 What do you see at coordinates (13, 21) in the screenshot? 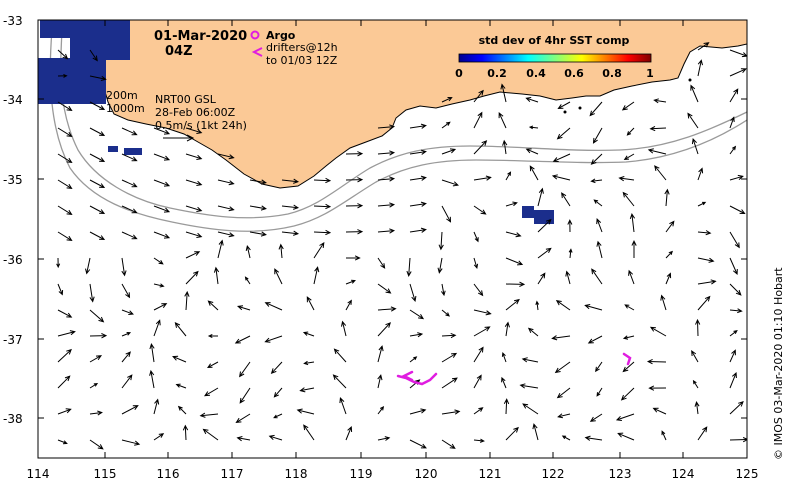
I see `y-tick-label: -33` at bounding box center [13, 21].